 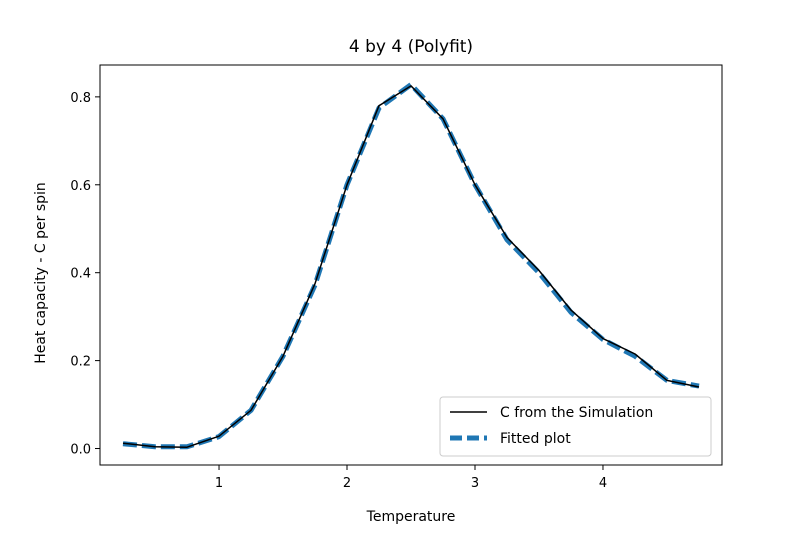 What do you see at coordinates (576, 413) in the screenshot?
I see `legend-label-simulation: C from the Simulation` at bounding box center [576, 413].